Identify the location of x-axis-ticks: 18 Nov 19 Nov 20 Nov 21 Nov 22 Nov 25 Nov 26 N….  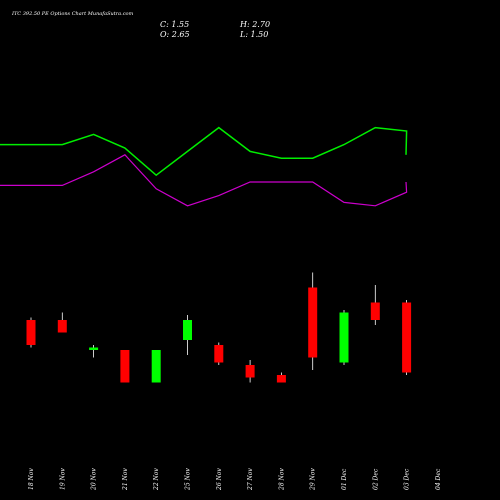
(235, 479).